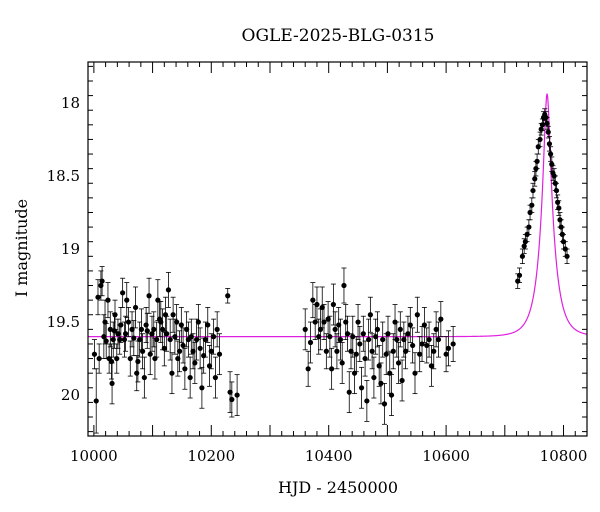 The height and width of the screenshot is (512, 600). Describe the element at coordinates (21, 248) in the screenshot. I see `y-axis-label: I magnitude` at that location.